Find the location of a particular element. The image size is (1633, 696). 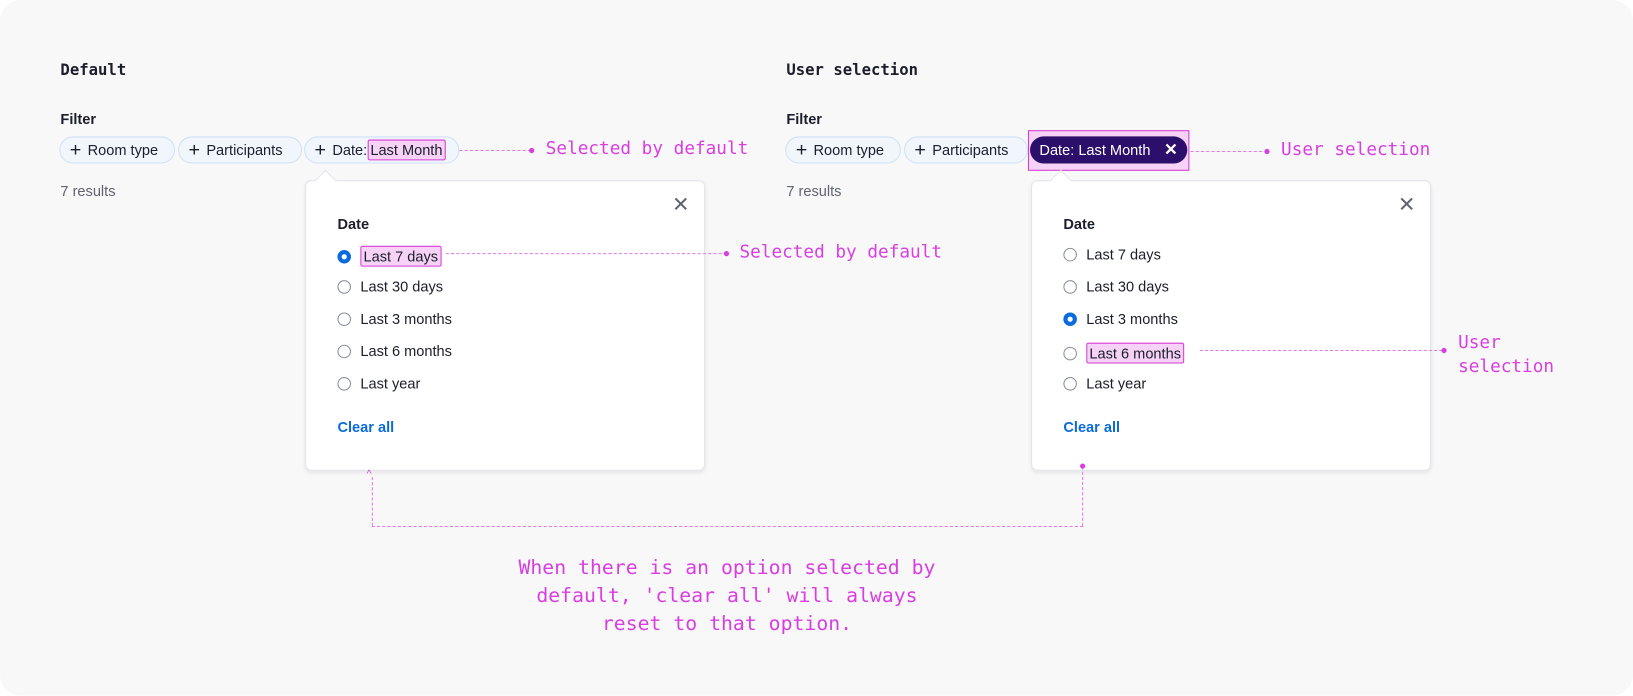

date-chip: + Date: Last Month is located at coordinates (382, 150).